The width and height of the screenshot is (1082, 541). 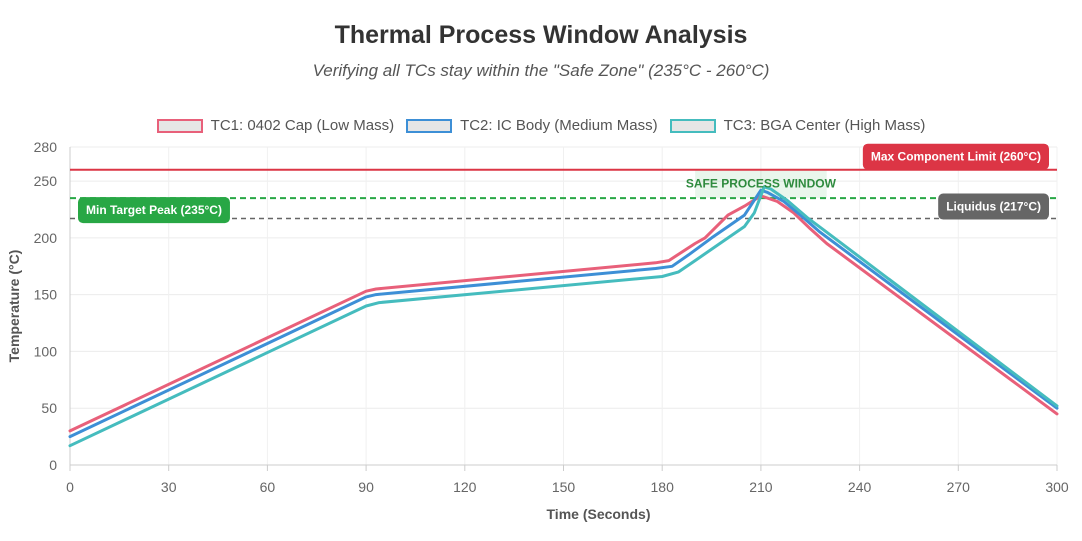 I want to click on x-tick-label: 210, so click(x=761, y=487).